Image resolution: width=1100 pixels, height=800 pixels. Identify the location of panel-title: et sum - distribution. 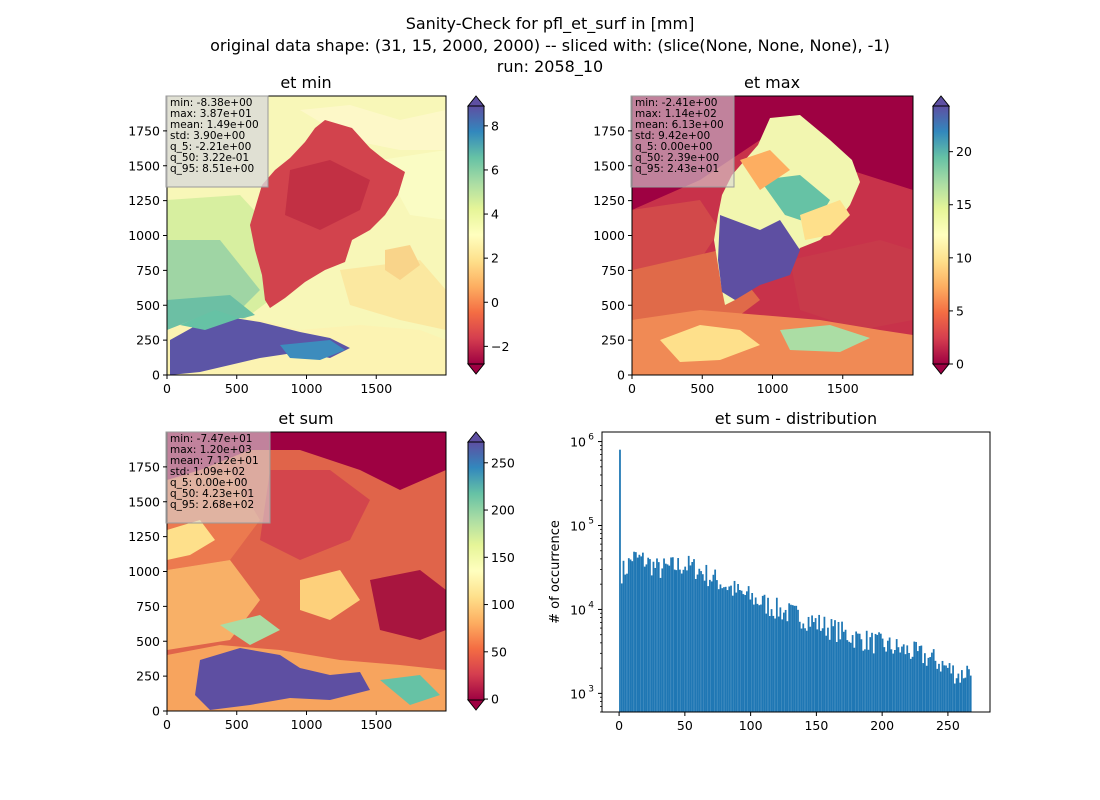
(796, 418).